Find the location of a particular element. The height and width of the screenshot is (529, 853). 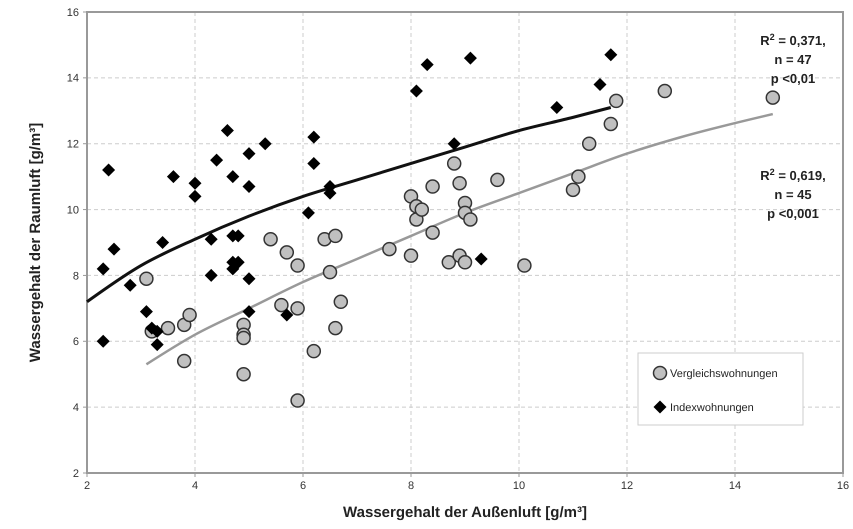

y-tick-label: 6 is located at coordinates (75, 342).